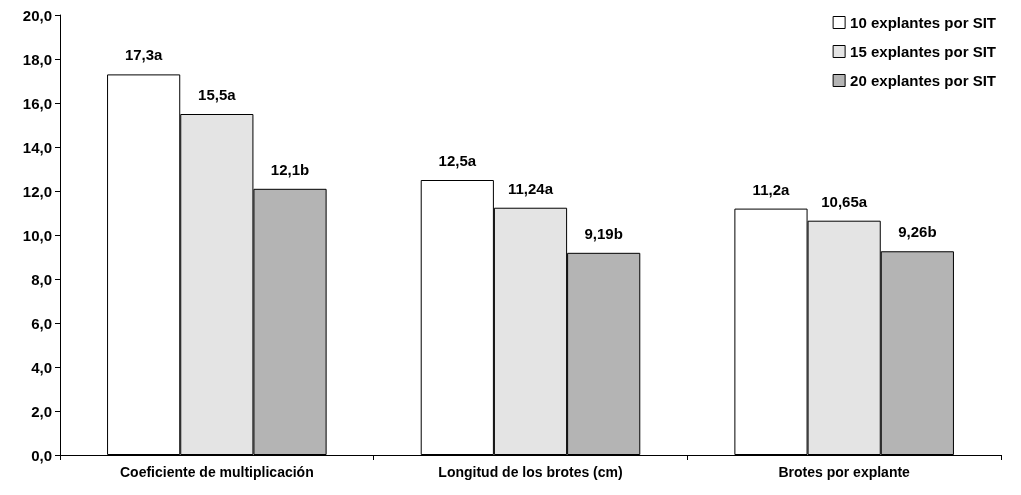 This screenshot has height=495, width=1021. I want to click on data-label: 9,19b, so click(603, 233).